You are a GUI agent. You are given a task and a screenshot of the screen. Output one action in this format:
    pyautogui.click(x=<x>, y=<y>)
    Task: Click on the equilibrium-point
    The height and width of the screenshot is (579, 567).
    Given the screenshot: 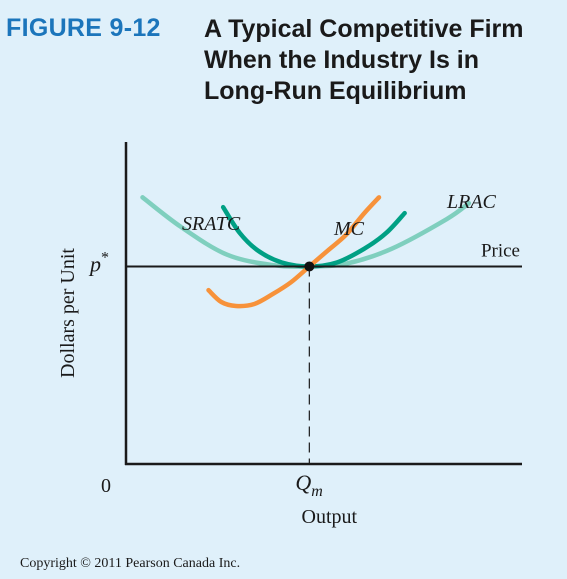 What is the action you would take?
    pyautogui.click(x=309, y=266)
    